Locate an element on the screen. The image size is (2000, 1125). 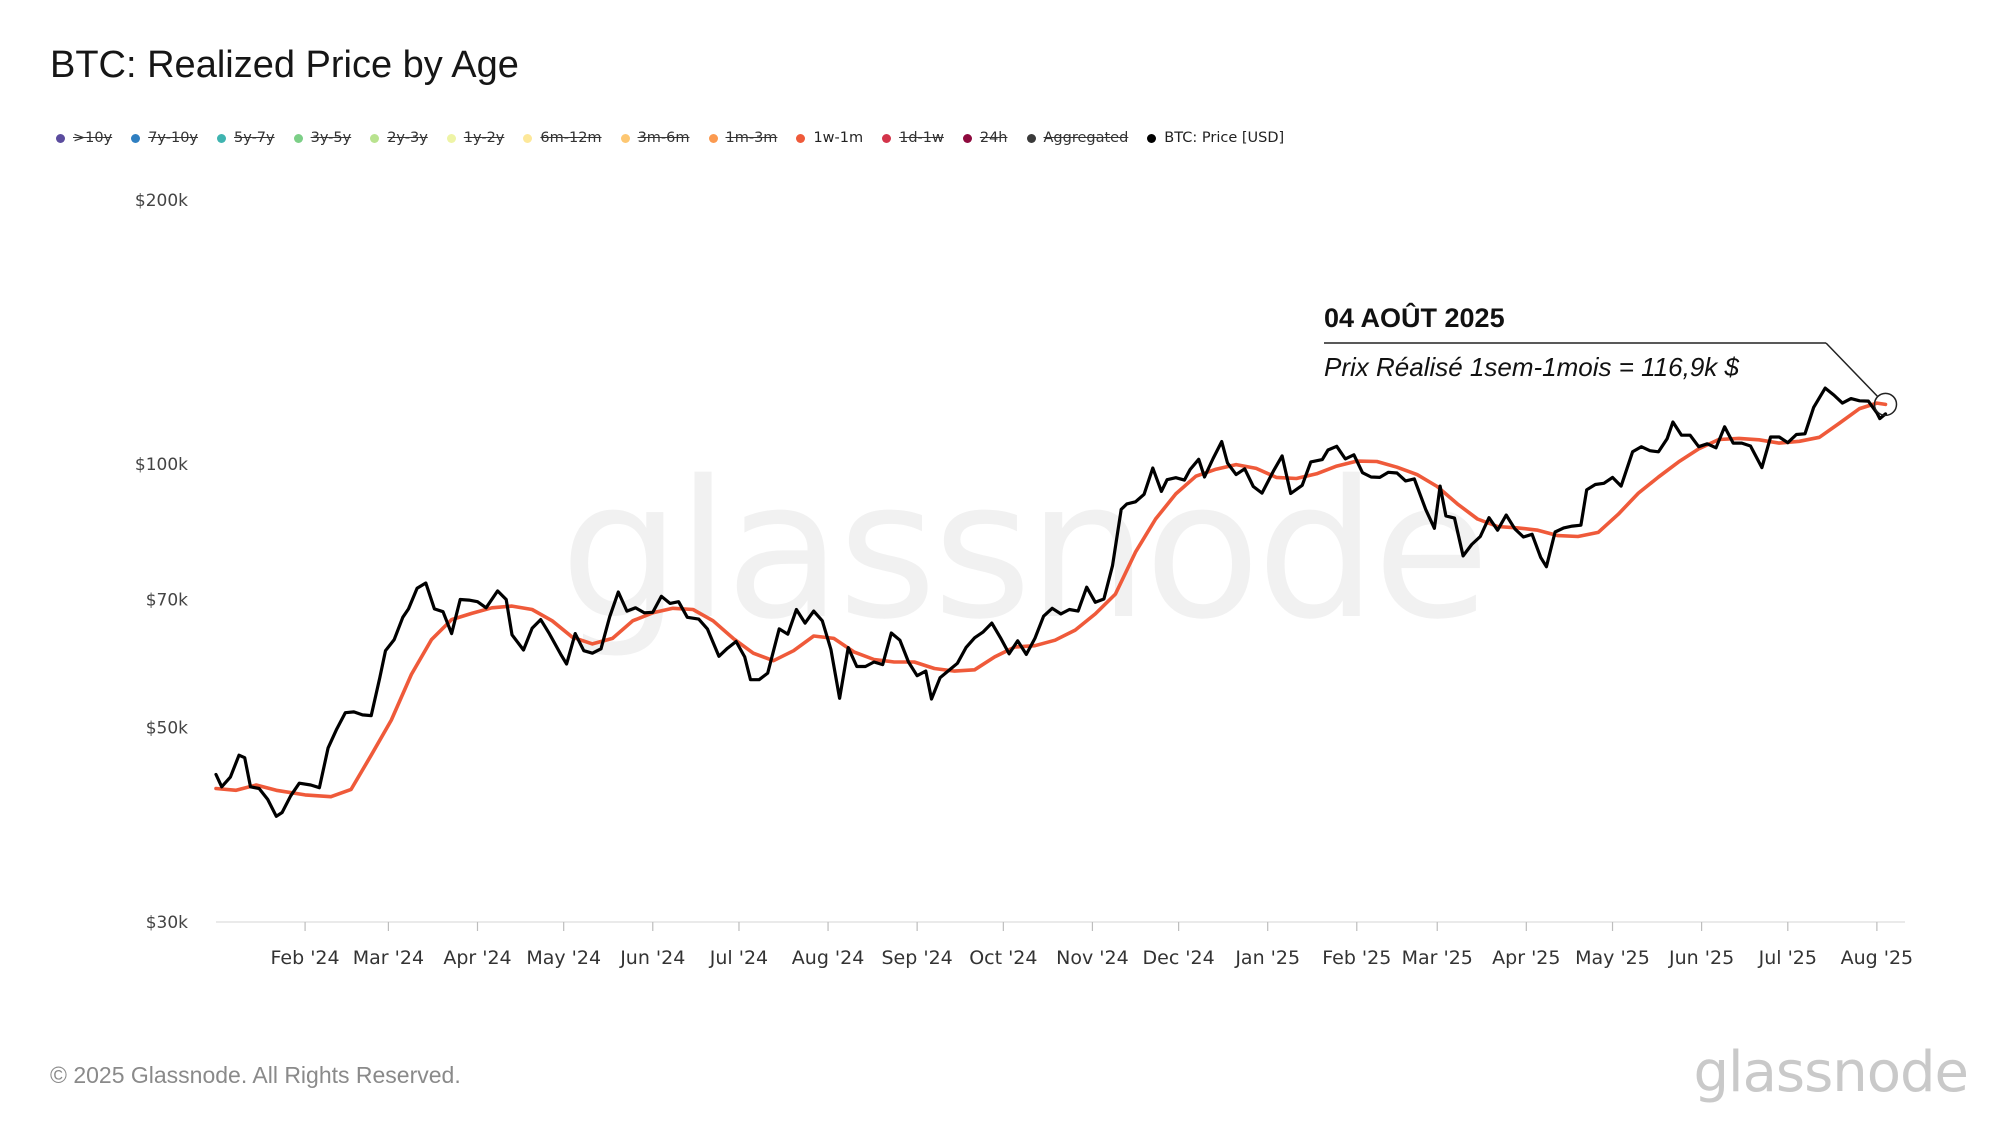
x-tick-label: Sep '24 is located at coordinates (917, 958).